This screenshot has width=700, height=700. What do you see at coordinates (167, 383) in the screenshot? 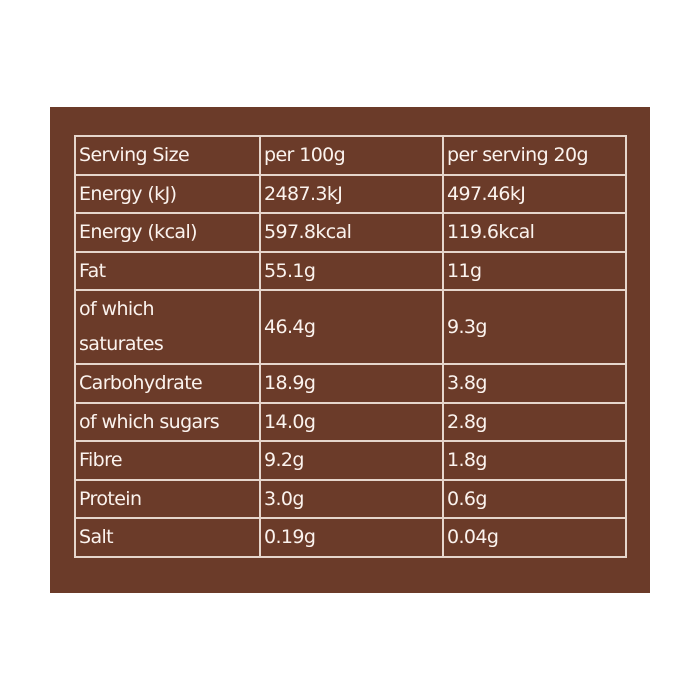
I see `nutrient-label: Carbohydrate` at bounding box center [167, 383].